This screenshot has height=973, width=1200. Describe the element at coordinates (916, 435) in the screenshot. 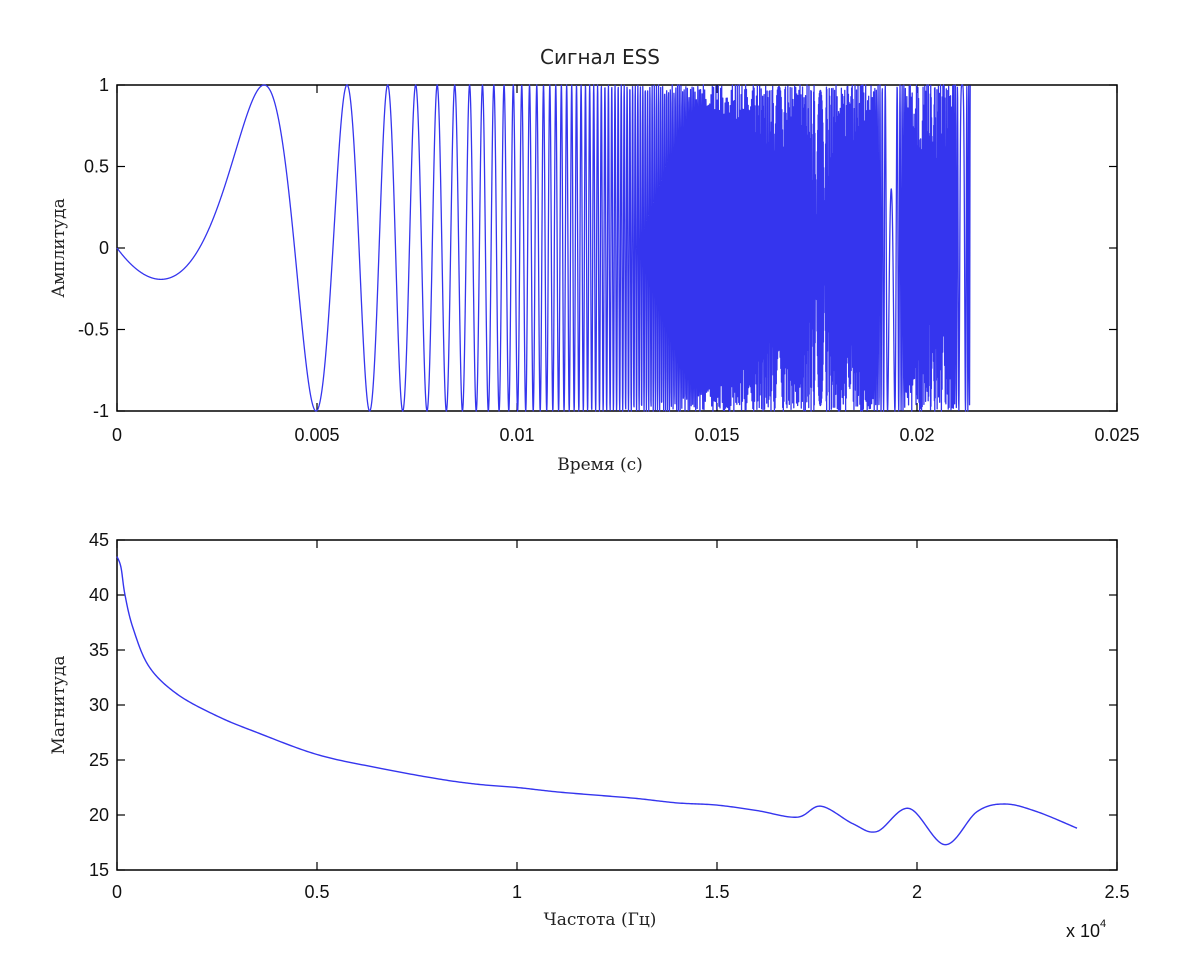

I see `signal-x-tick-label: 0.02` at that location.